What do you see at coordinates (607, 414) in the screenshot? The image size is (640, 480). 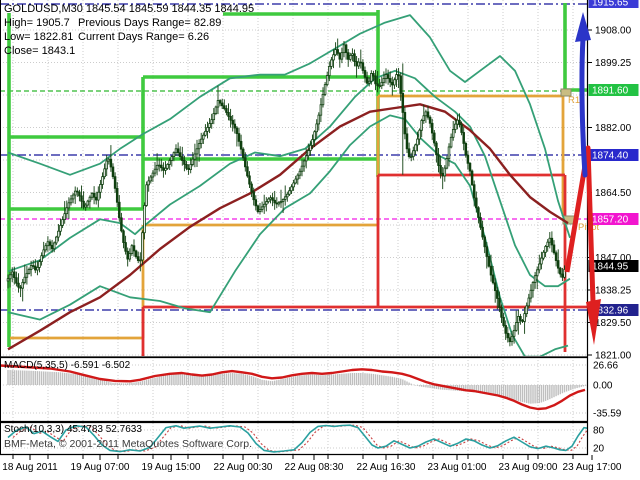 I see `macd-axis-label: -35.59` at bounding box center [607, 414].